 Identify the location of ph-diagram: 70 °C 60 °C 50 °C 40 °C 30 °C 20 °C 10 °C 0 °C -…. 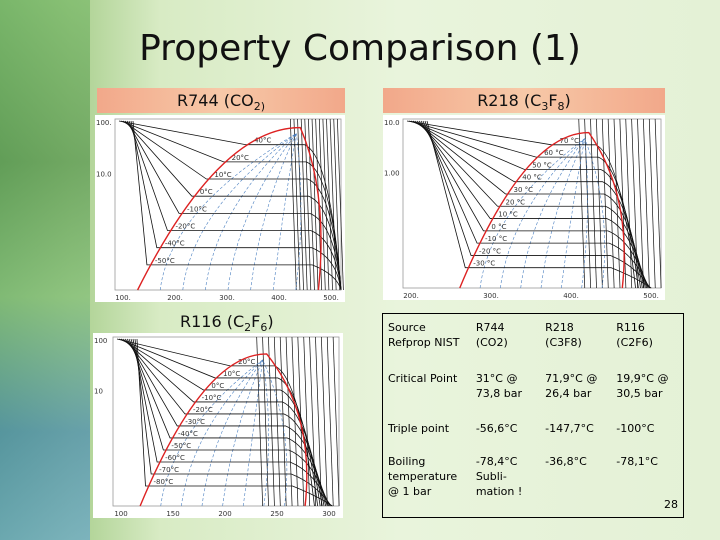
(524, 207).